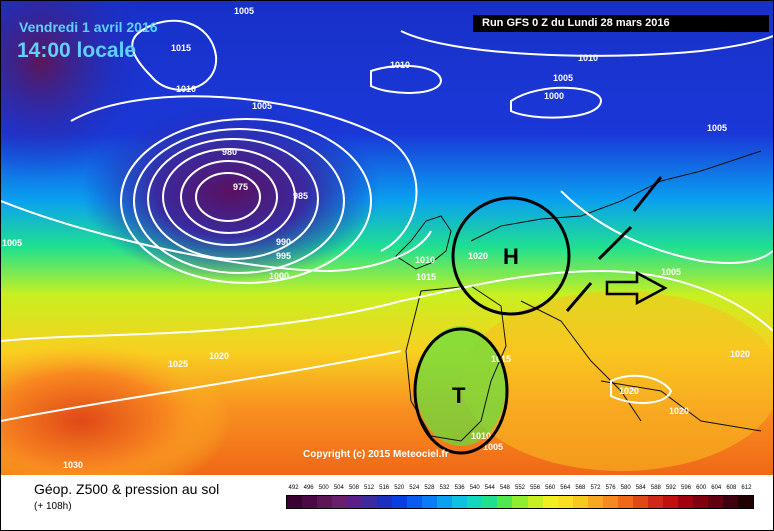  Describe the element at coordinates (77, 50) in the screenshot. I see `valid-time: 14:00 locale` at that location.